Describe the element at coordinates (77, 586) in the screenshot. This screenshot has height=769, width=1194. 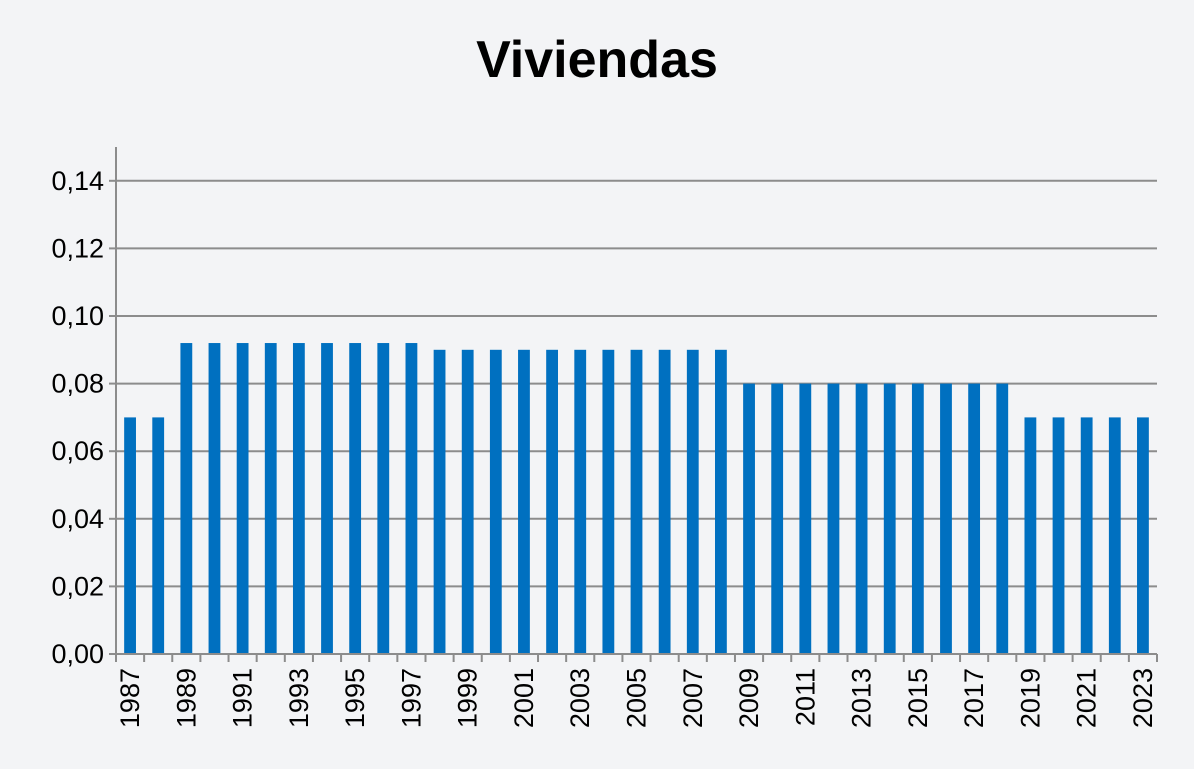
I see `y-tick-label: 0,02` at that location.